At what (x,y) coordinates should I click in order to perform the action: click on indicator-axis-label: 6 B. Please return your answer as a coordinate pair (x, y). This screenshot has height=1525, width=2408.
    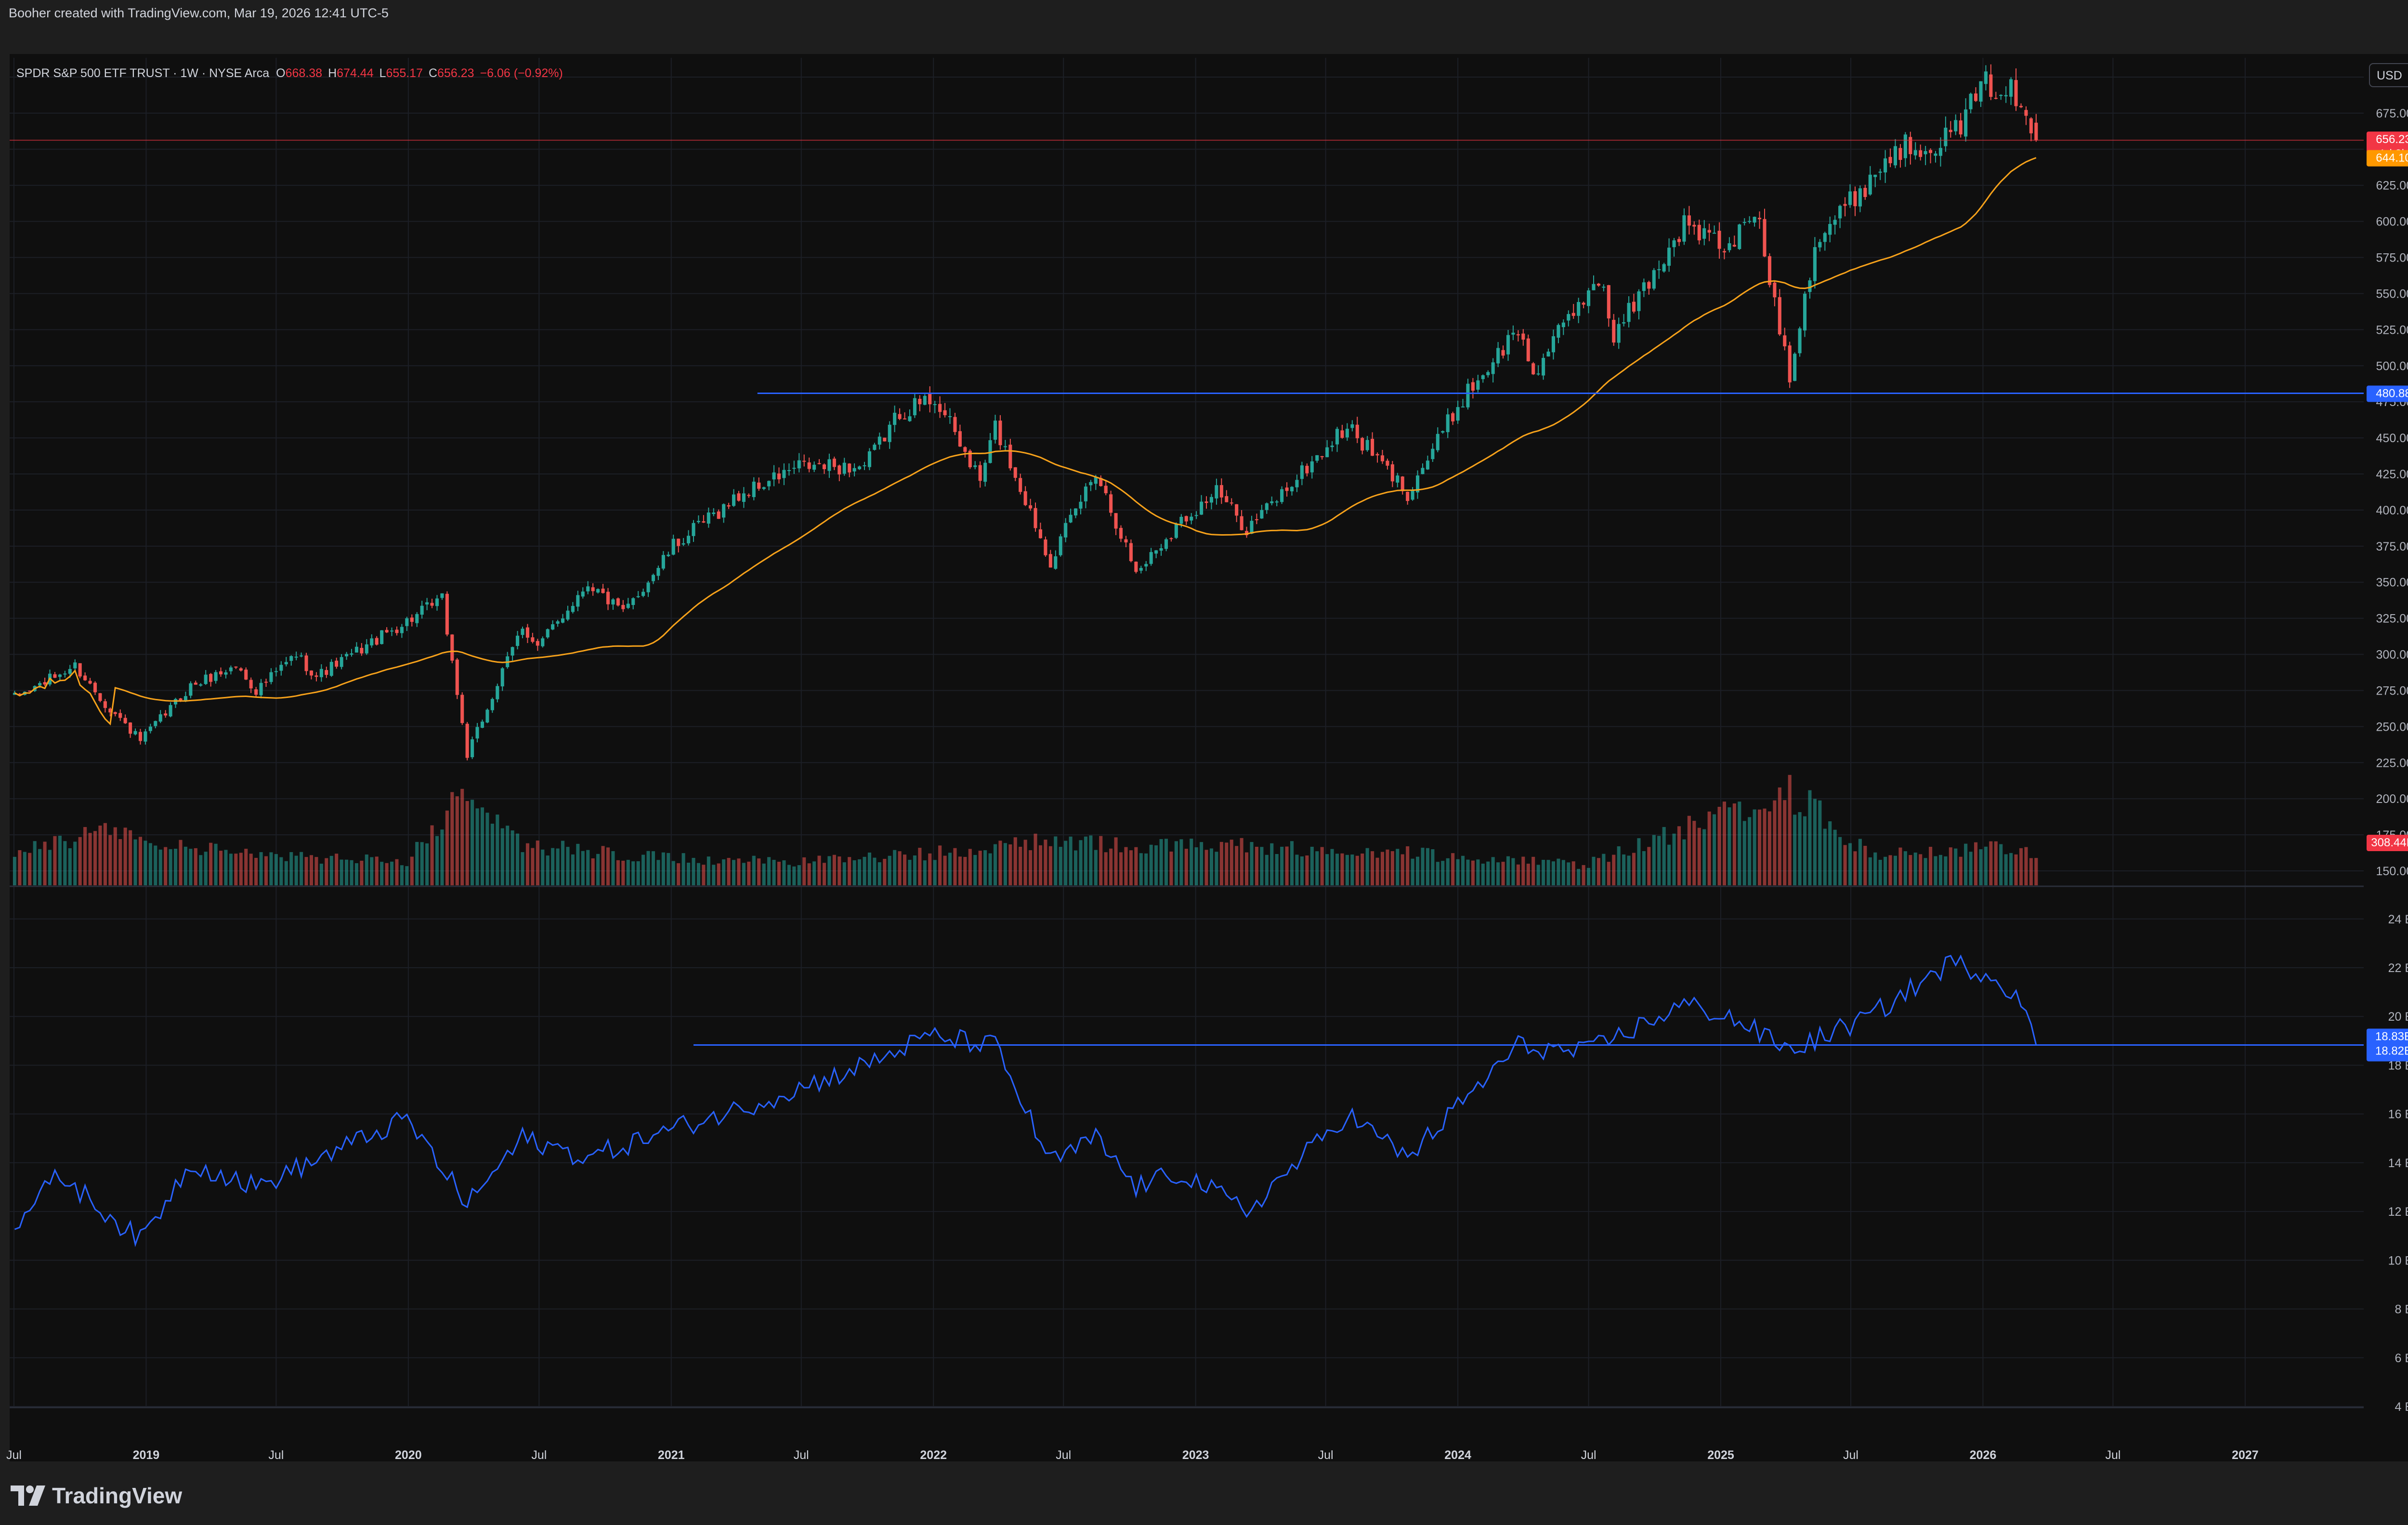
    Looking at the image, I should click on (2401, 1359).